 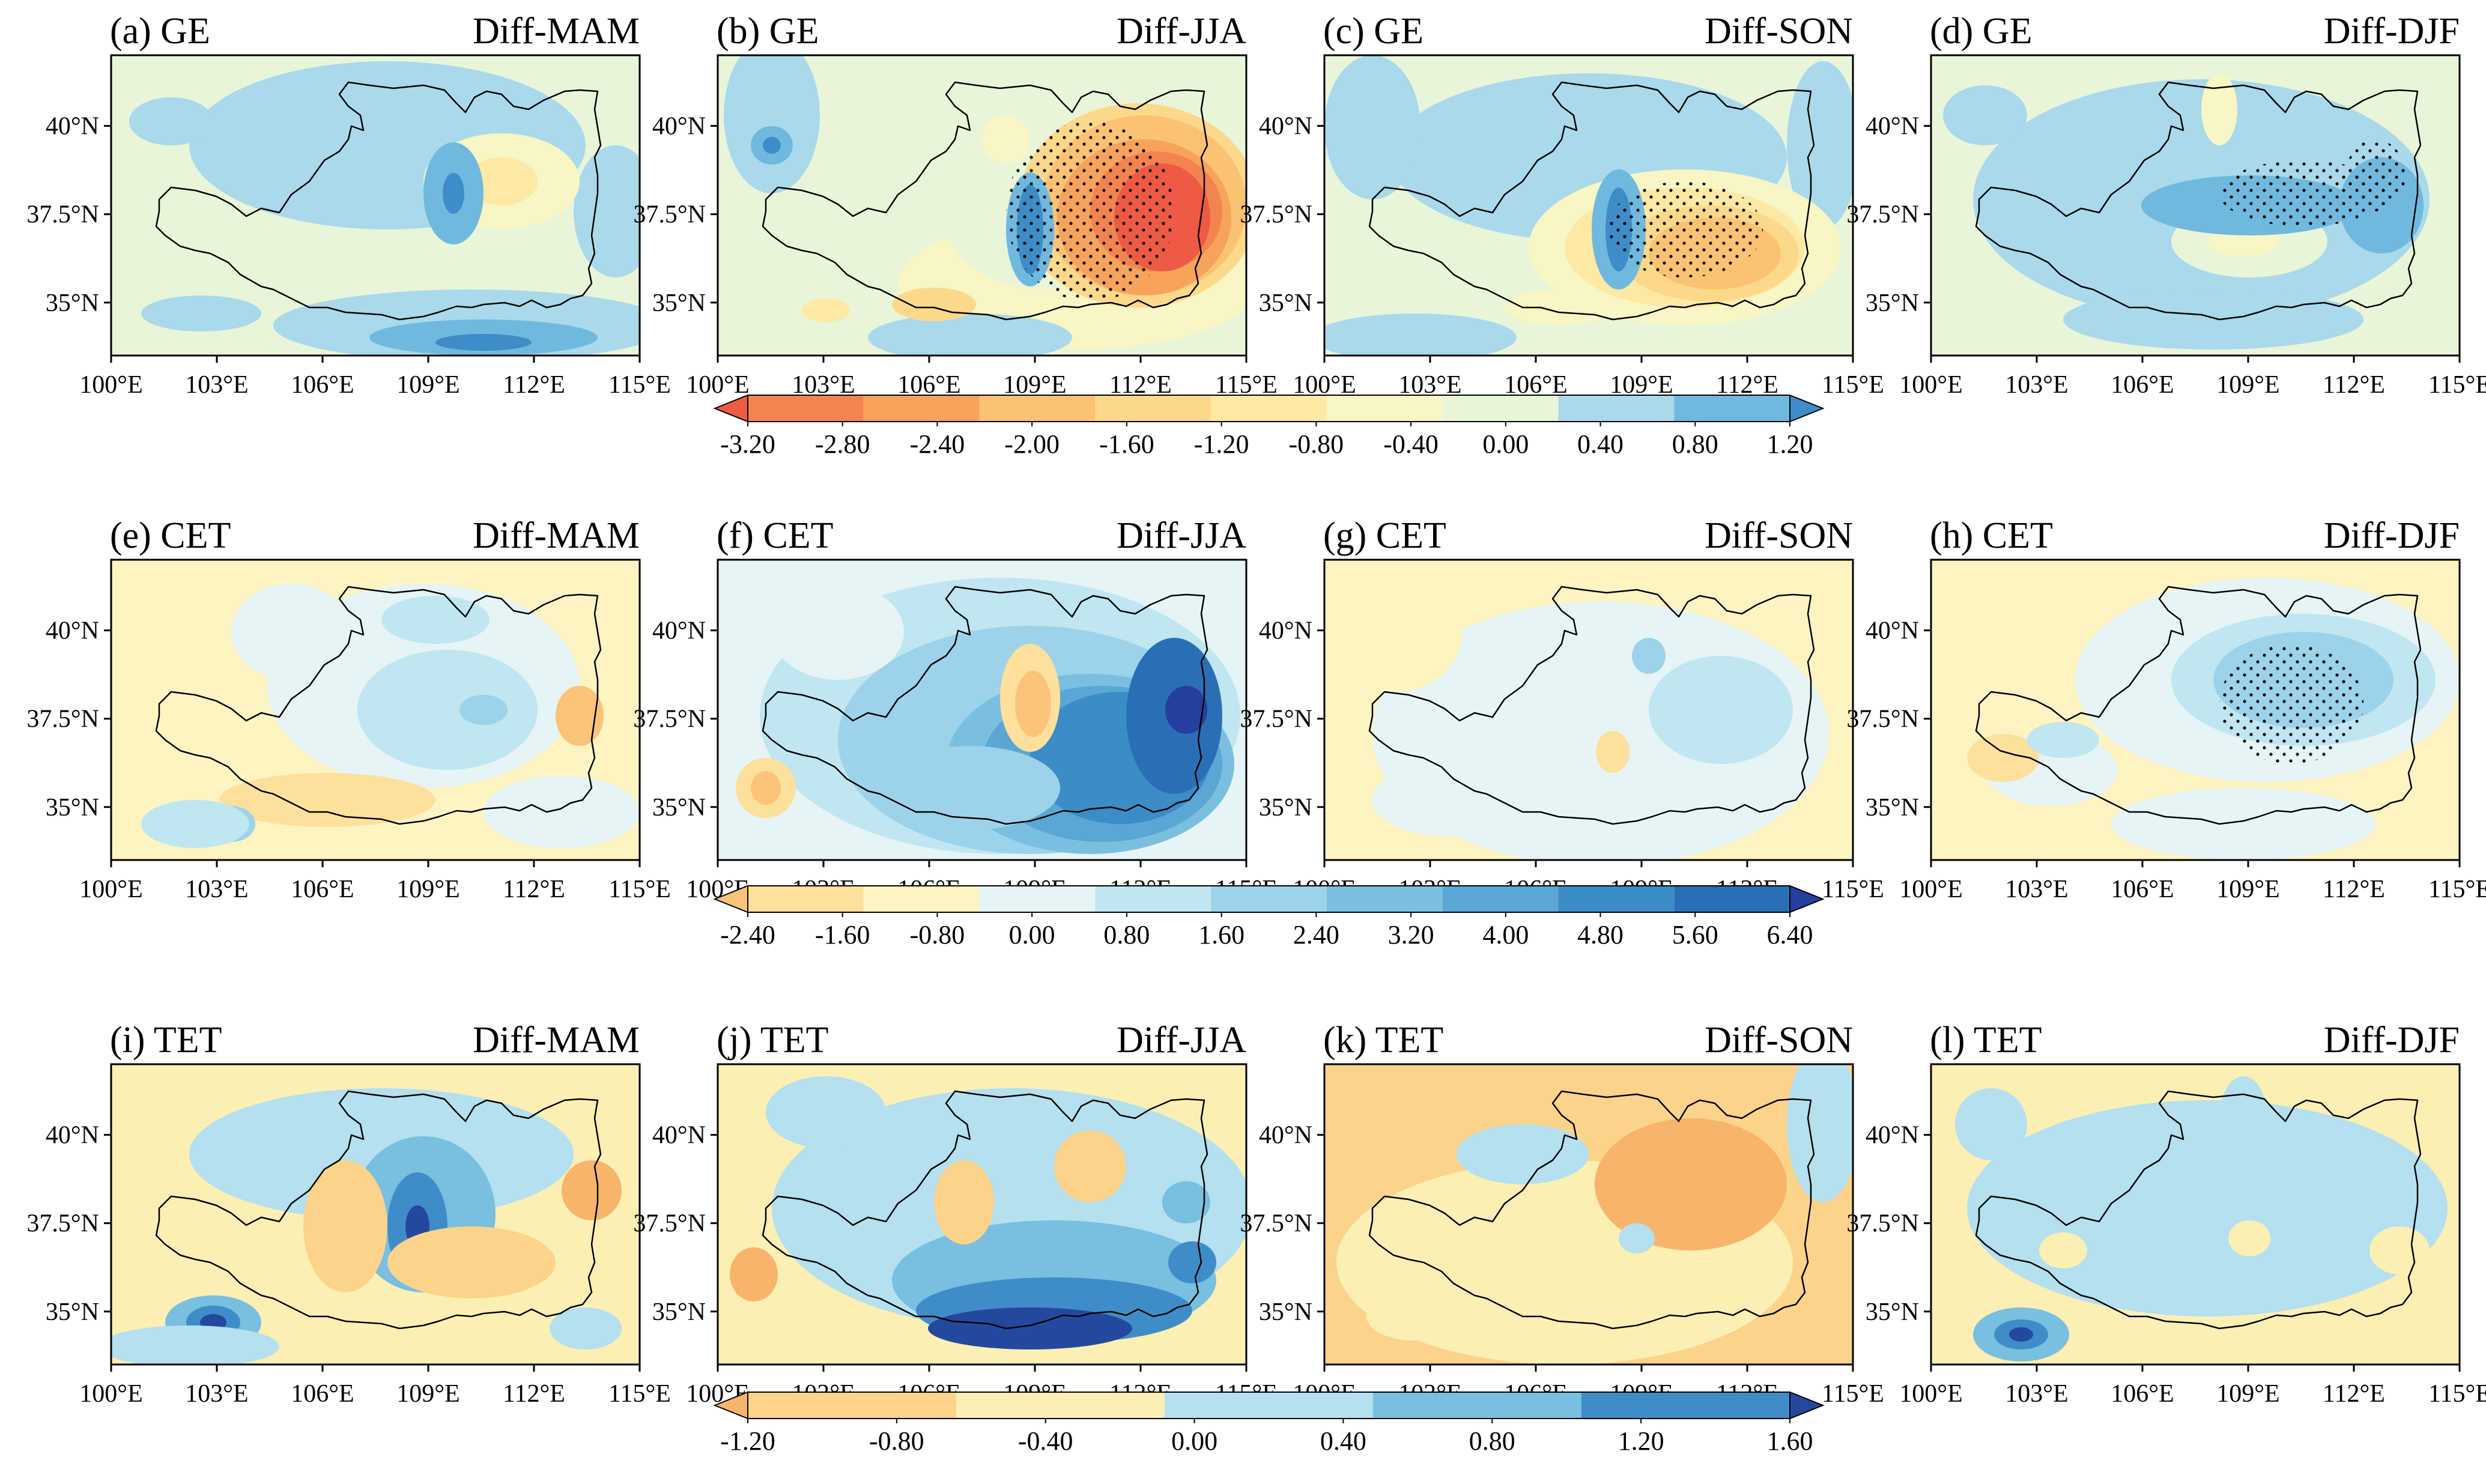 What do you see at coordinates (842, 934) in the screenshot?
I see `colorbar-tick-label: -1.60` at bounding box center [842, 934].